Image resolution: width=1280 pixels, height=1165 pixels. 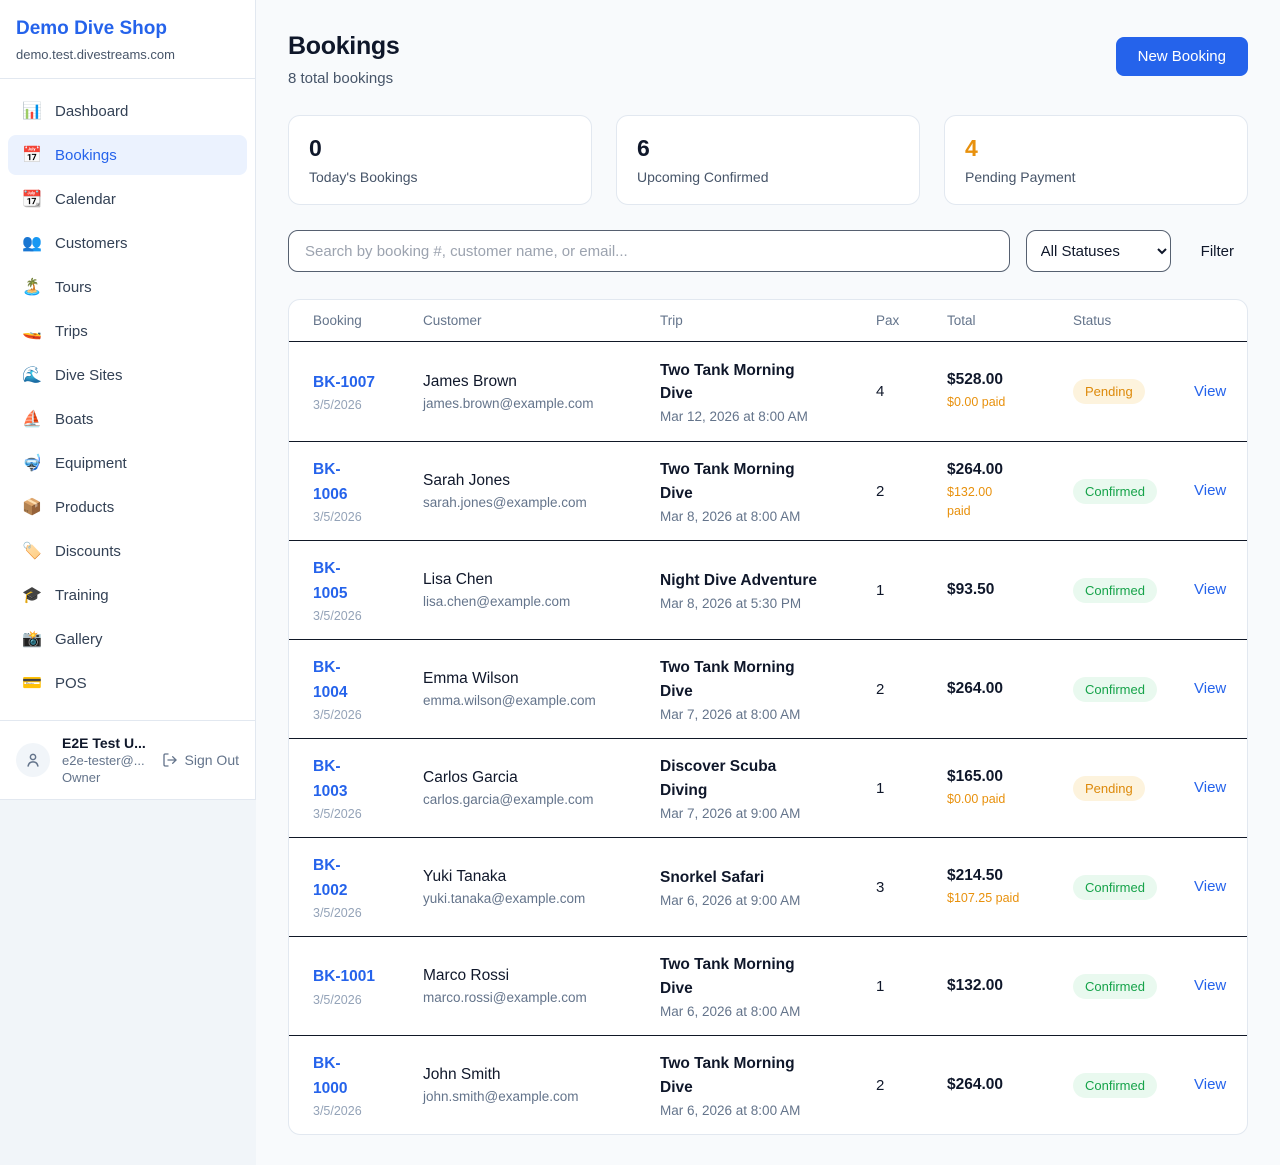 I want to click on avatar, so click(x=33, y=760).